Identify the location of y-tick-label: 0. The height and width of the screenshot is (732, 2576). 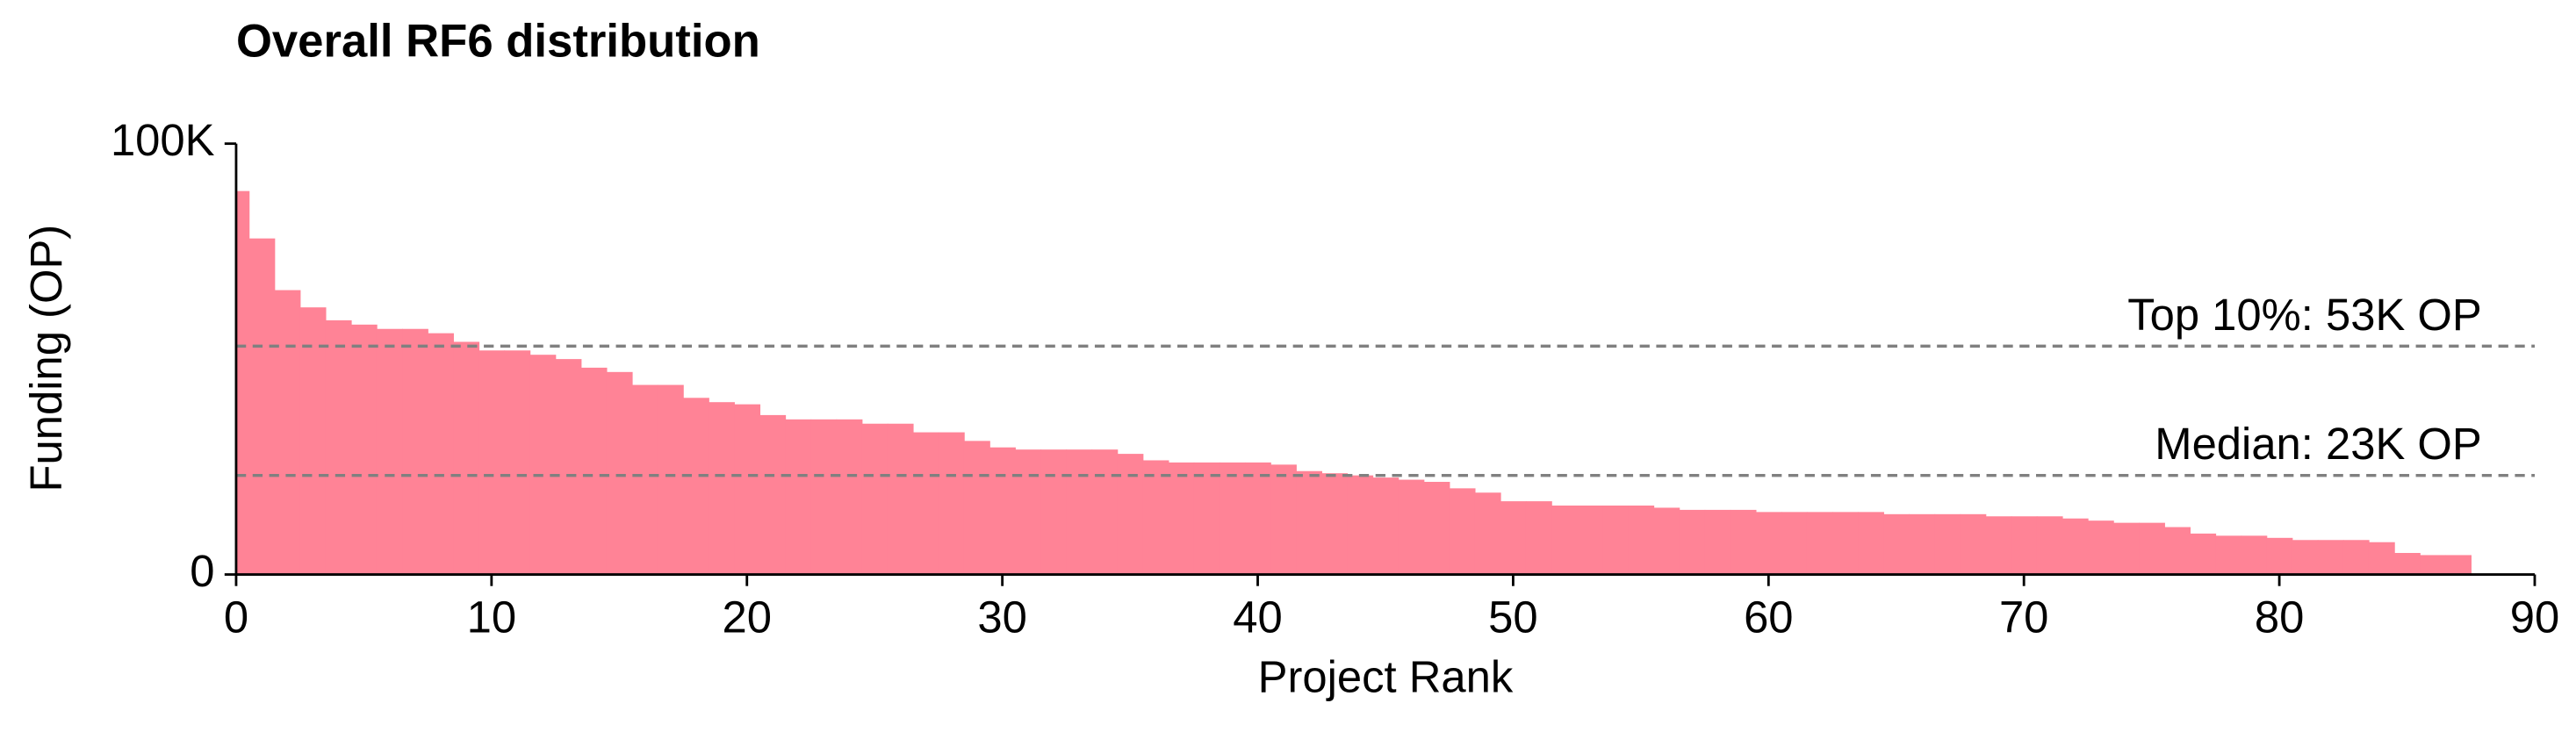
(202, 571).